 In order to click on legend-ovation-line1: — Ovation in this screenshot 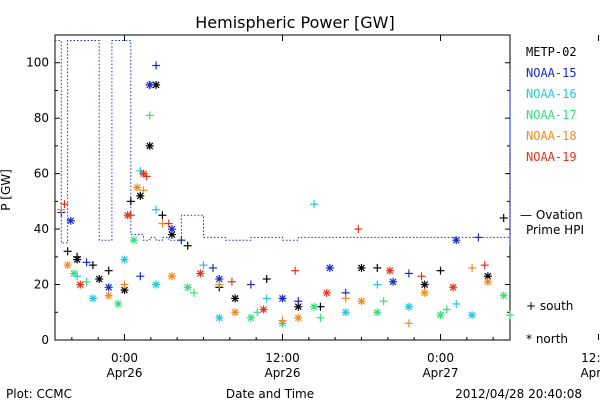, I will do `click(551, 215)`.